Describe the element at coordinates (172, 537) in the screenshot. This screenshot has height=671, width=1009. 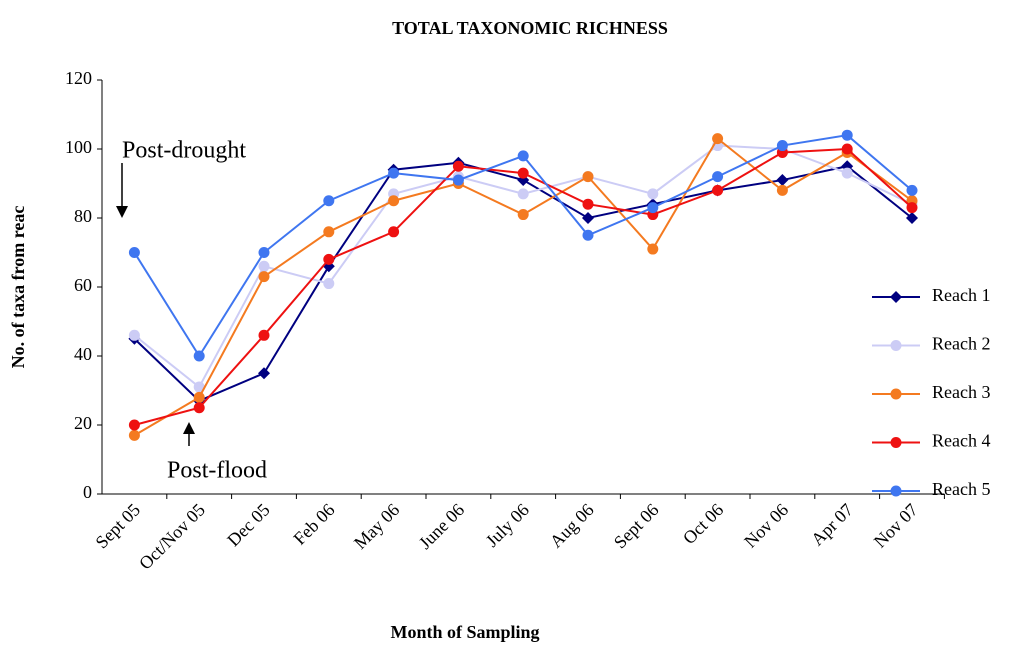
I see `x-tick-label: Oct/Nov 05` at that location.